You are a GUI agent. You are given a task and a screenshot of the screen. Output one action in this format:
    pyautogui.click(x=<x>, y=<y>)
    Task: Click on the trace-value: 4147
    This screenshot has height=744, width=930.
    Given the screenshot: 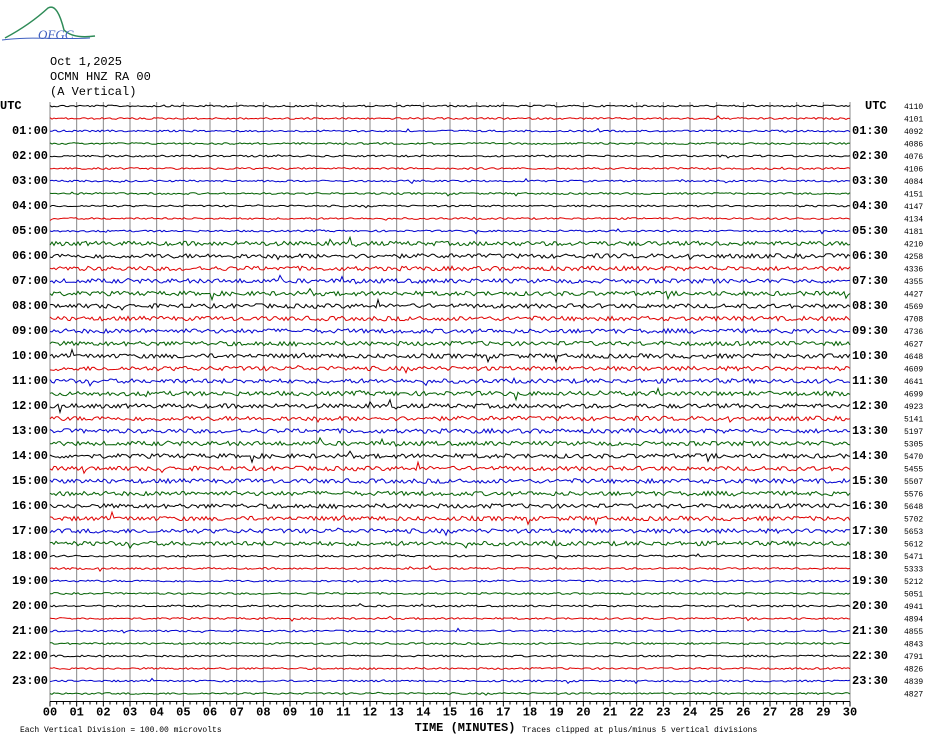 What is the action you would take?
    pyautogui.click(x=913, y=207)
    